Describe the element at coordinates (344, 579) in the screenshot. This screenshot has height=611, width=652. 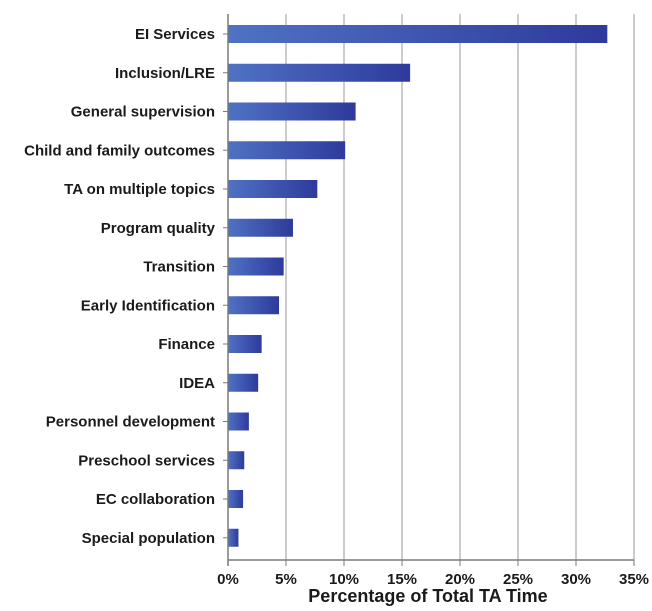
I see `x-tick-label: 10%` at that location.